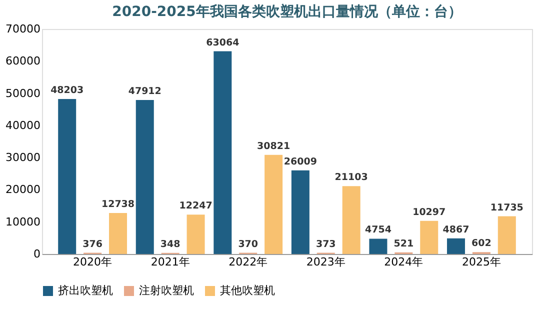  What do you see at coordinates (23, 61) in the screenshot?
I see `y-tick-label: 60000` at bounding box center [23, 61].